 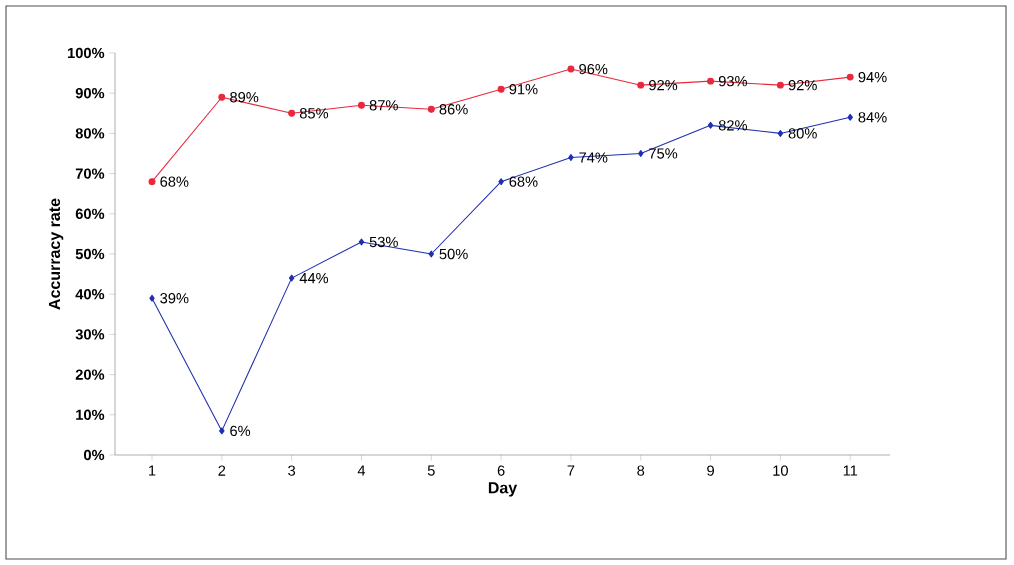 What do you see at coordinates (663, 153) in the screenshot?
I see `data-label: 75%` at bounding box center [663, 153].